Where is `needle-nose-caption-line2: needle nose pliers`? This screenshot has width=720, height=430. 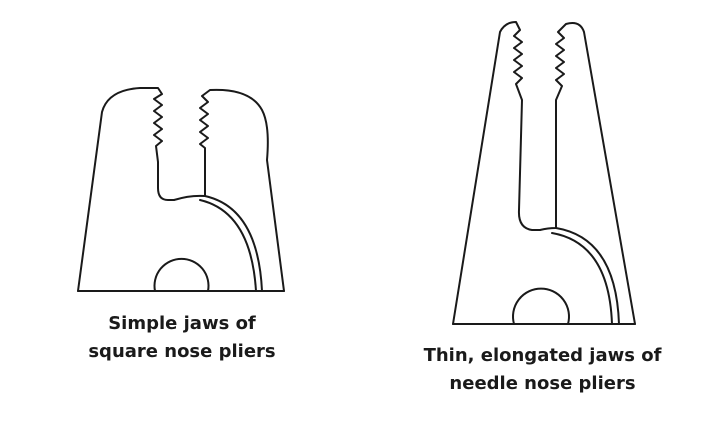
needle-nose-caption-line2: needle nose pliers is located at coordinates (542, 383).